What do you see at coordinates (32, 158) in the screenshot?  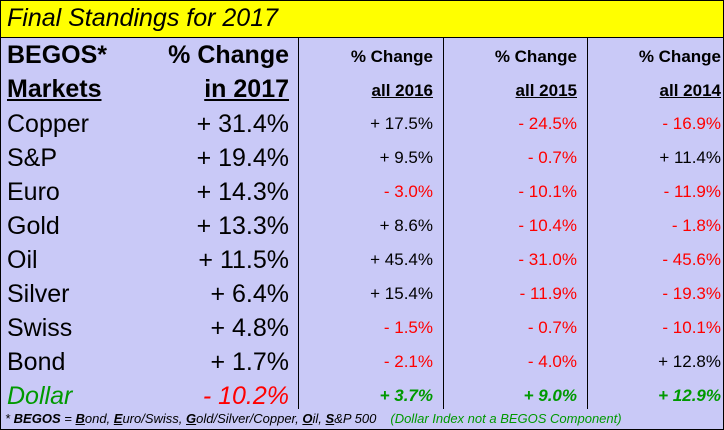 I see `market-name: S&P` at bounding box center [32, 158].